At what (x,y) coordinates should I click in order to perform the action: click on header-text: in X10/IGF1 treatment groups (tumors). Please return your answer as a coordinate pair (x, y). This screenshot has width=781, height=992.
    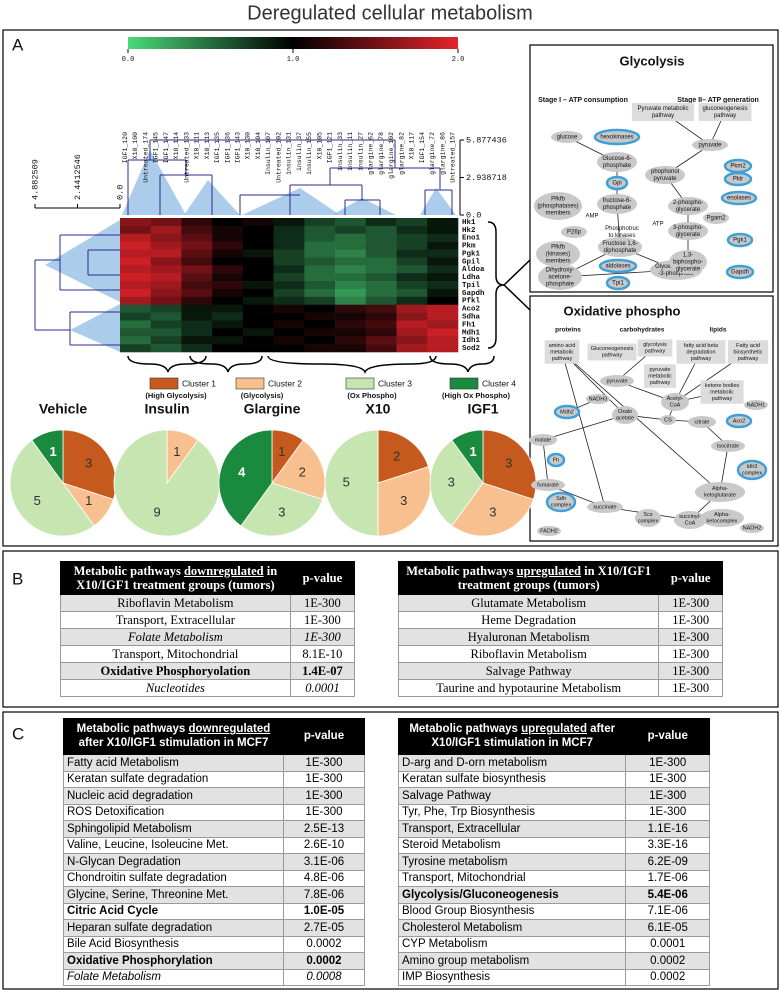
    Looking at the image, I should click on (177, 577).